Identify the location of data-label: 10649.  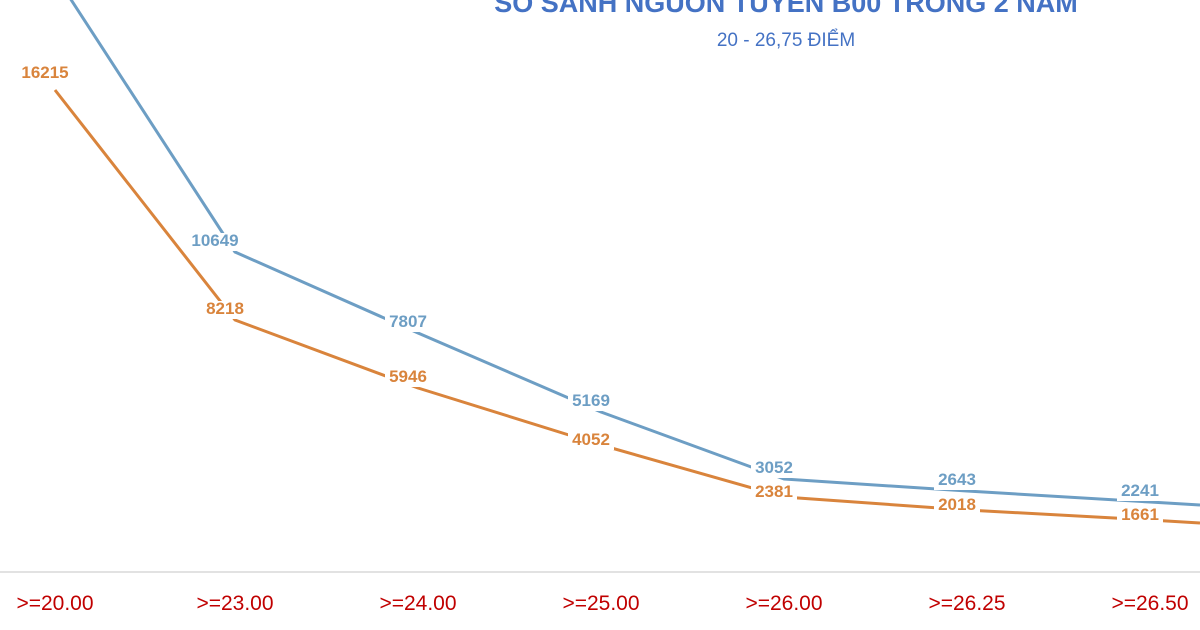
(214, 240).